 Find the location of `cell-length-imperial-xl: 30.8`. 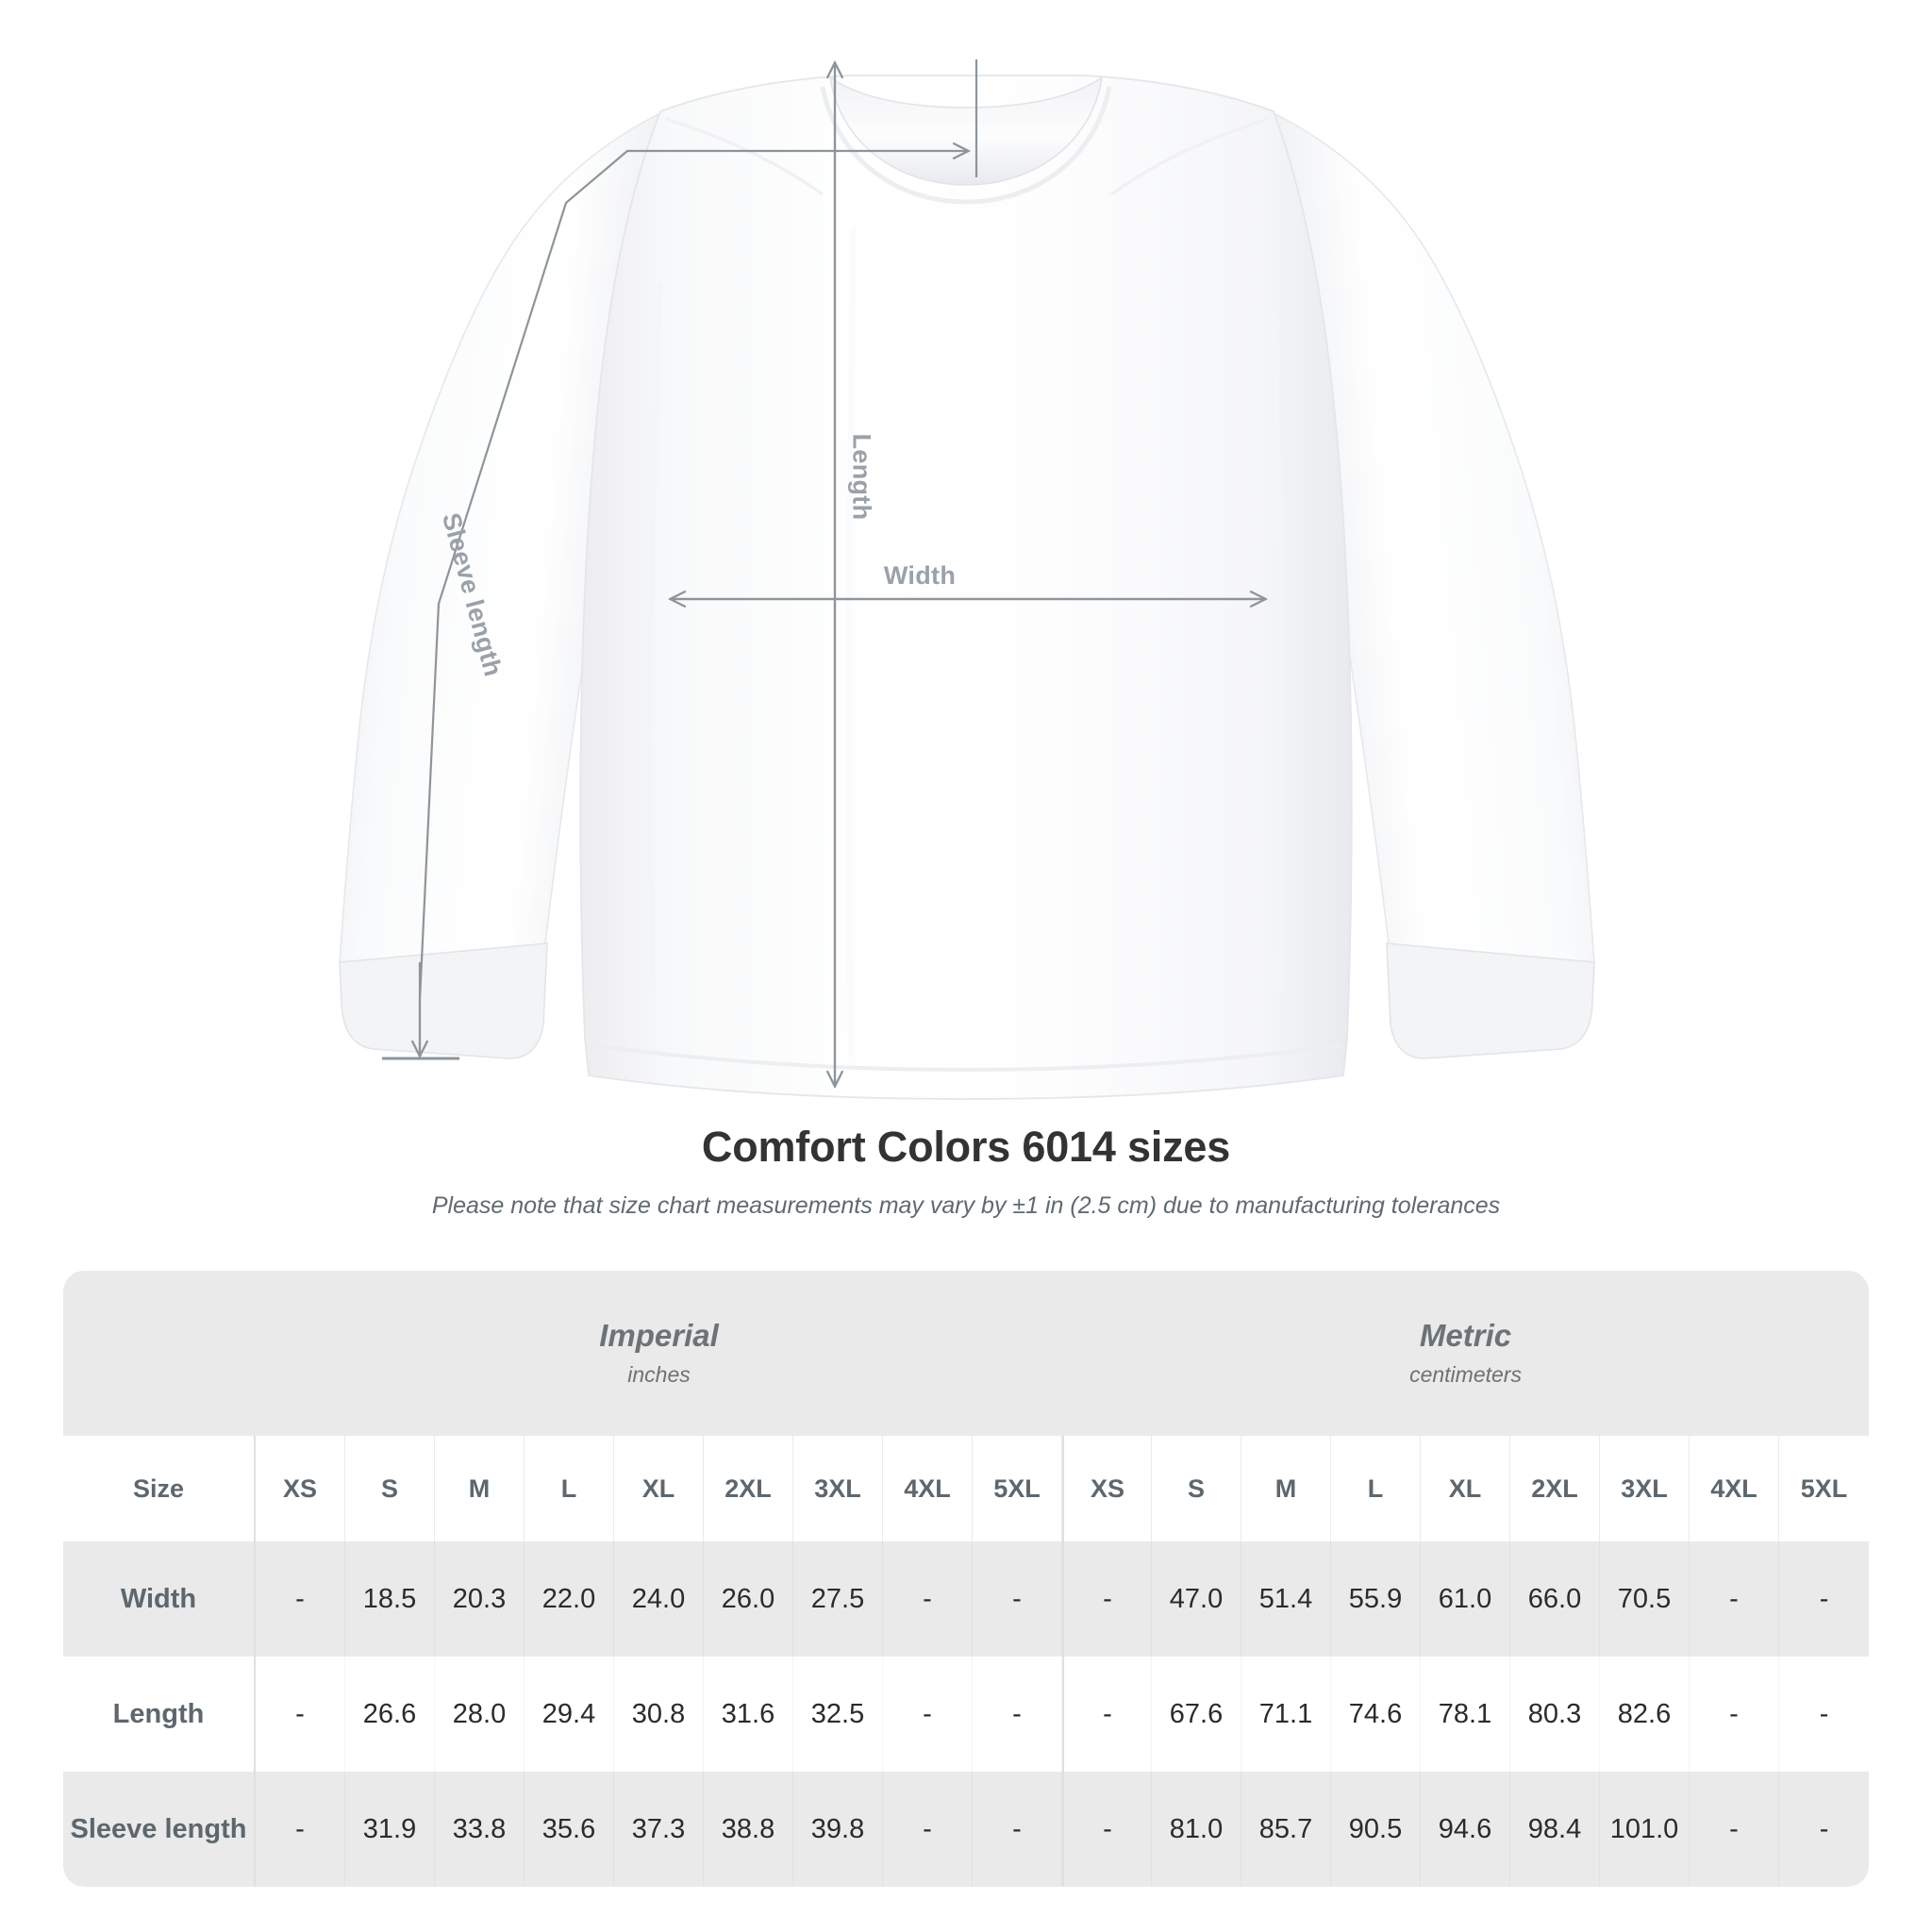

cell-length-imperial-xl: 30.8 is located at coordinates (659, 1714).